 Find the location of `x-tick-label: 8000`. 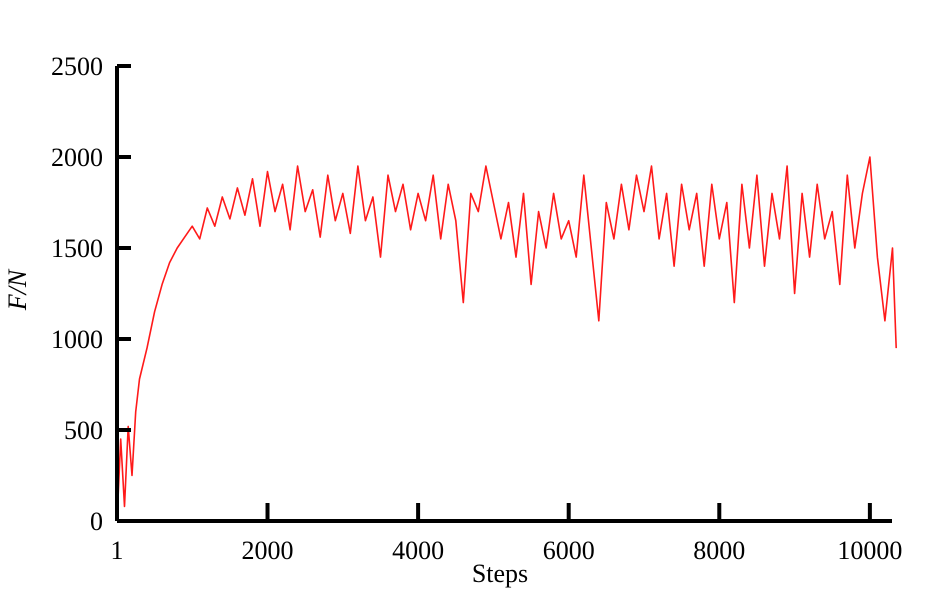

x-tick-label: 8000 is located at coordinates (719, 550).